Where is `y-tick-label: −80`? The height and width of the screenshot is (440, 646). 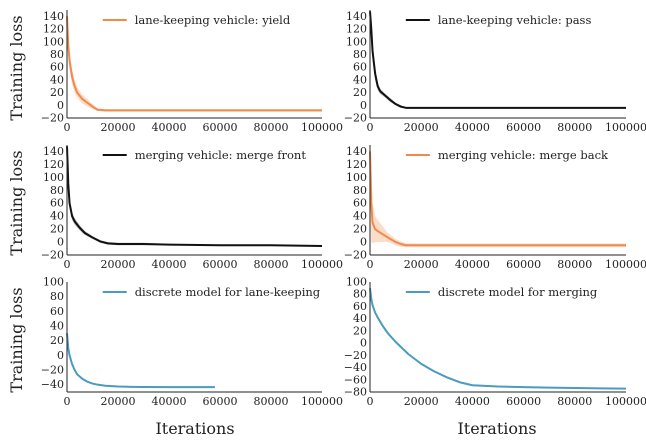 y-tick-label: −80 is located at coordinates (355, 392).